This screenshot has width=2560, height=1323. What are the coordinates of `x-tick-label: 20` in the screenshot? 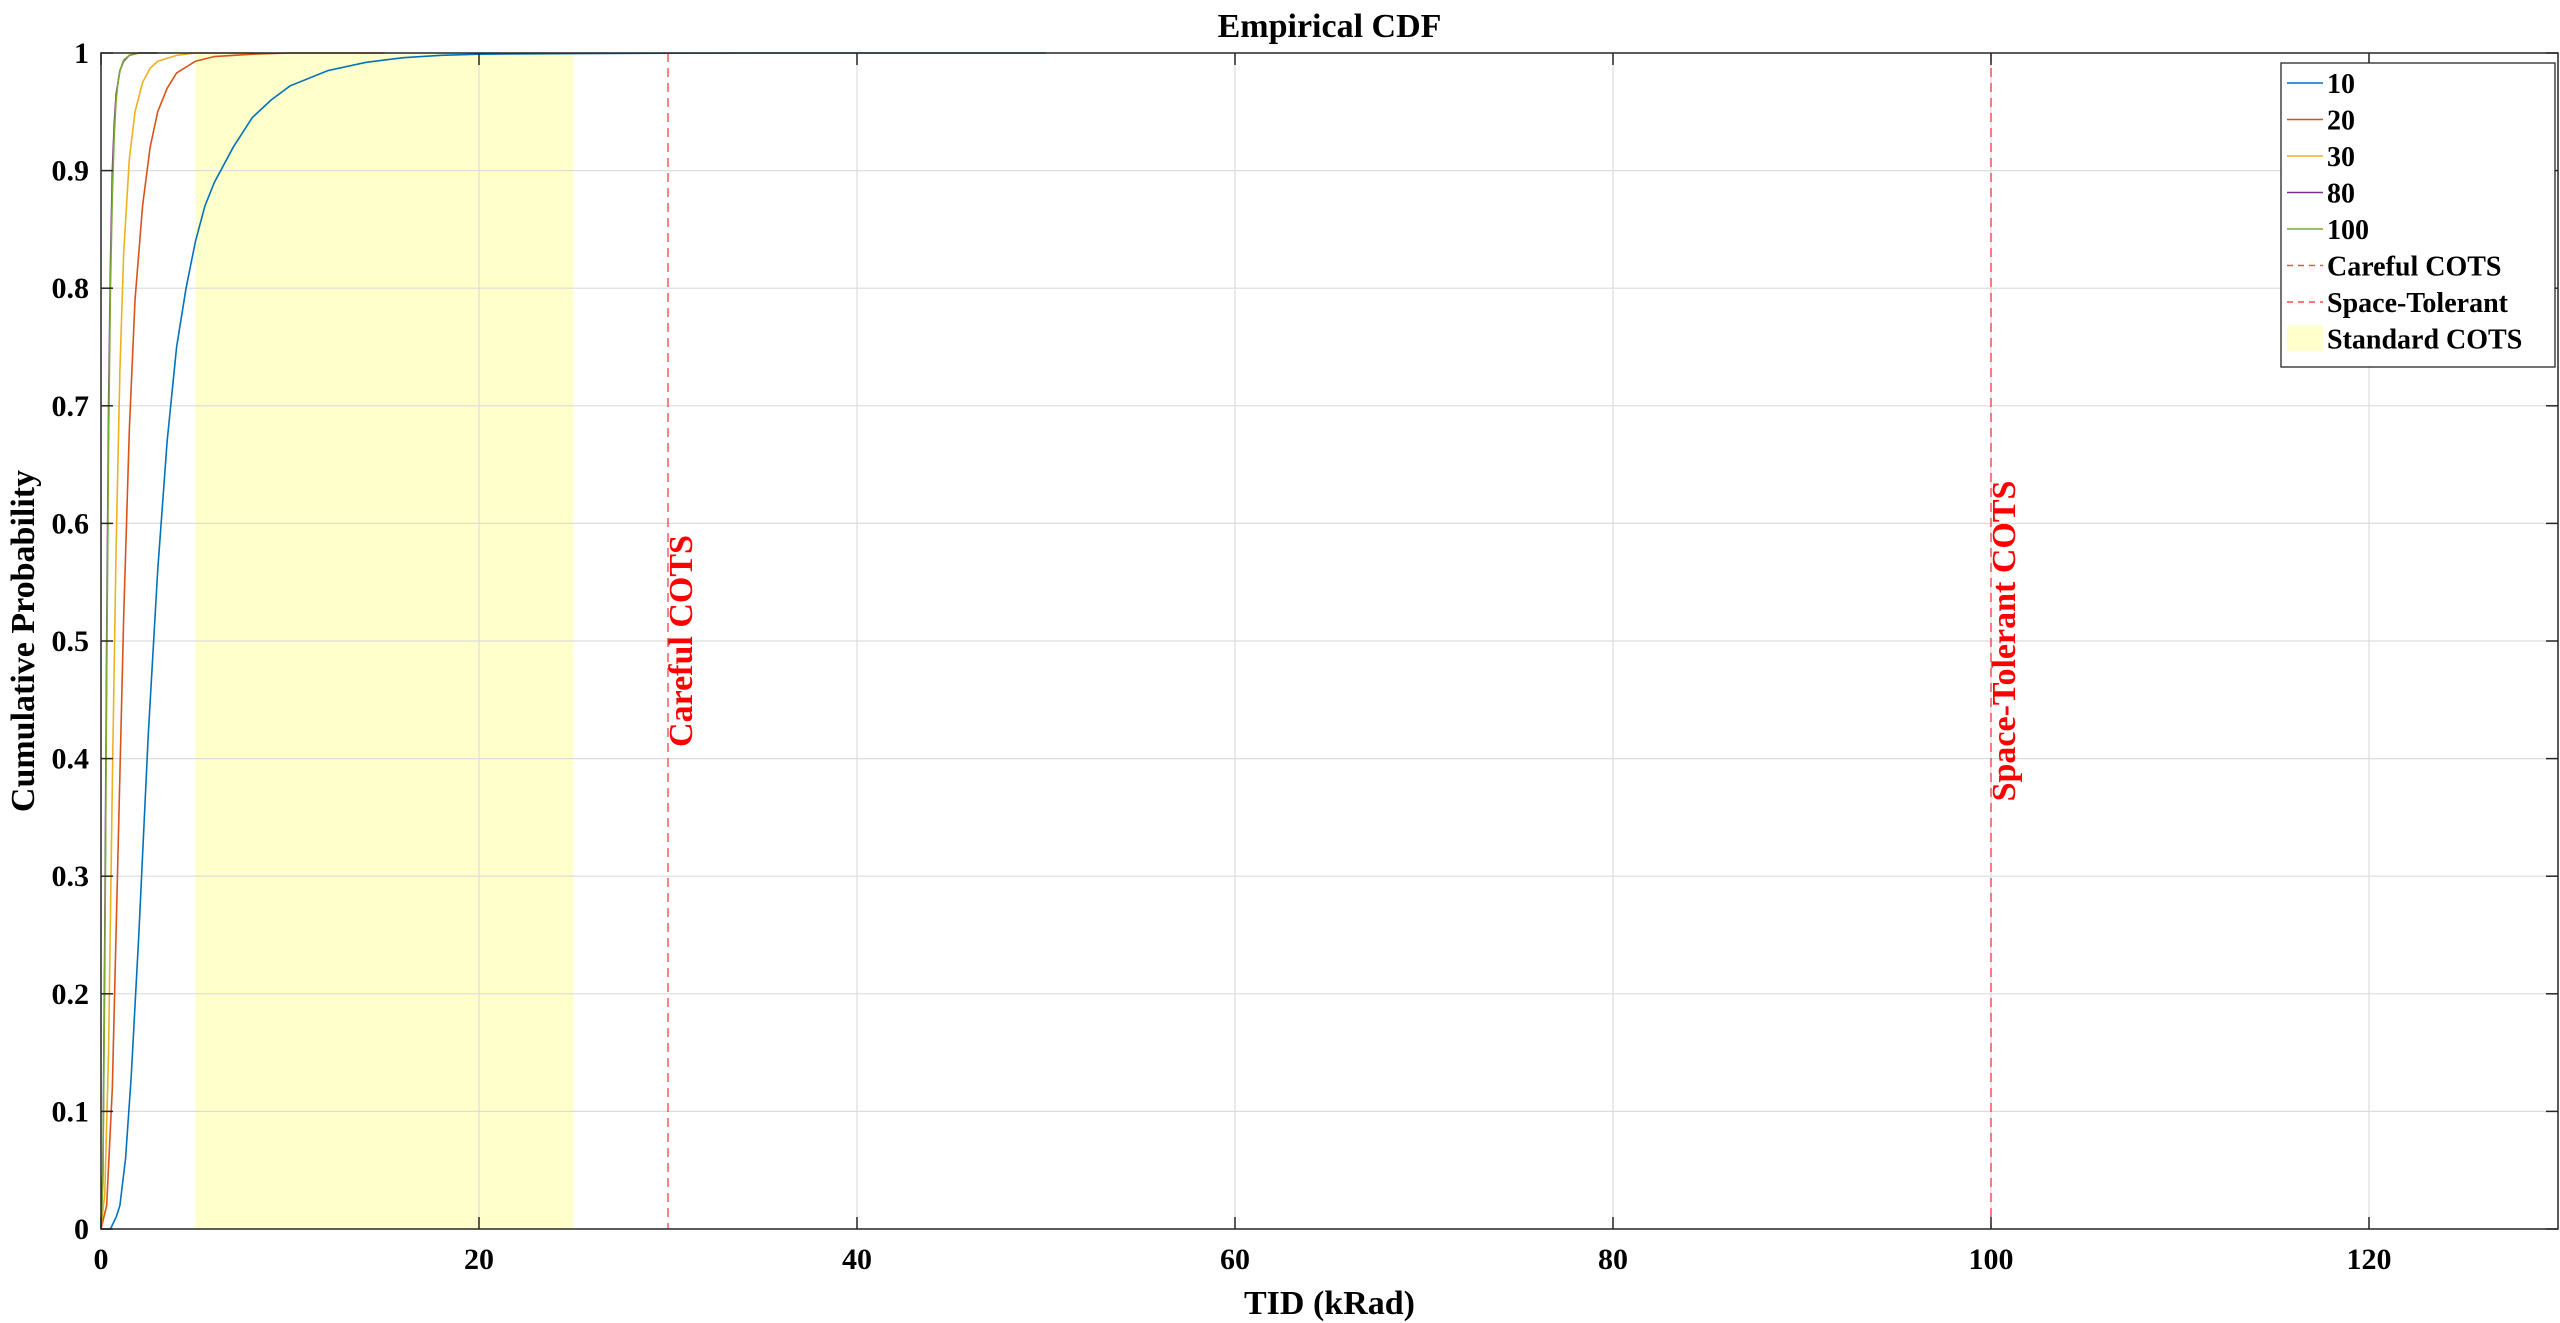 It's located at (479, 1259).